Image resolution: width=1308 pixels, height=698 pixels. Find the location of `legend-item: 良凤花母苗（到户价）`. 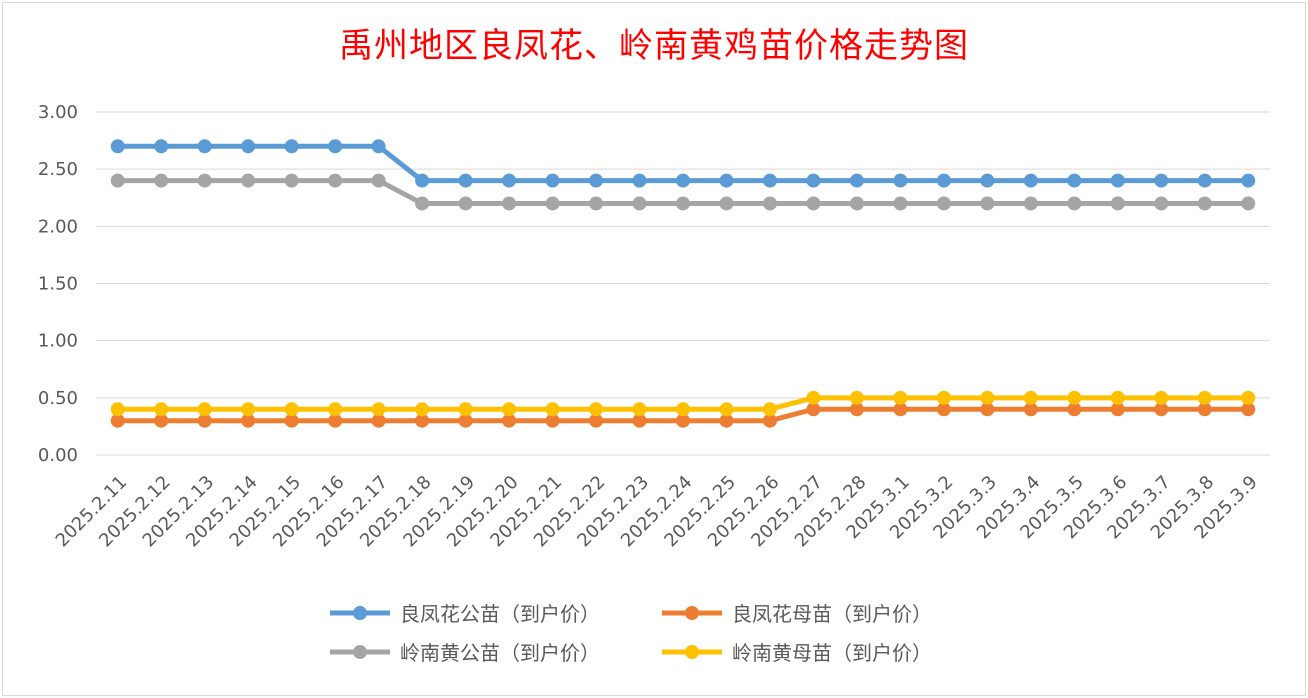

legend-item: 良凤花母苗（到户价） is located at coordinates (797, 614).